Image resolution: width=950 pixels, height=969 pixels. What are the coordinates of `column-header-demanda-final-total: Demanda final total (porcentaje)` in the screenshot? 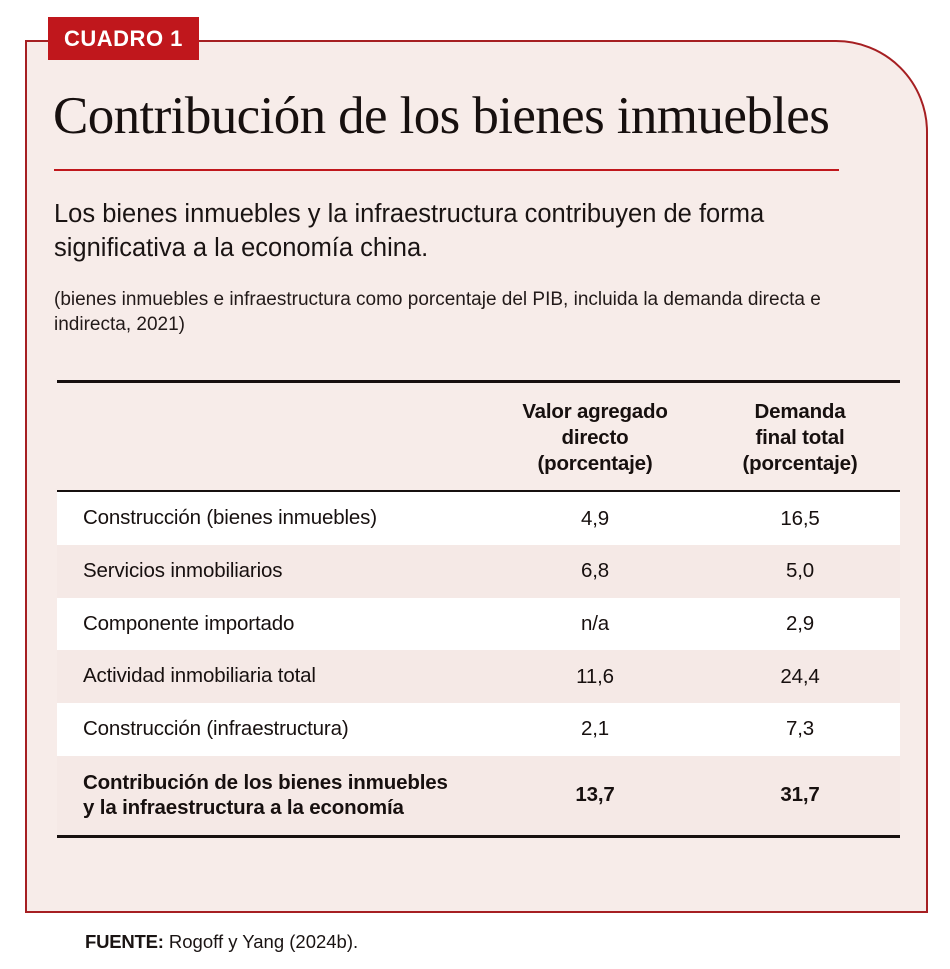 It's located at (800, 437).